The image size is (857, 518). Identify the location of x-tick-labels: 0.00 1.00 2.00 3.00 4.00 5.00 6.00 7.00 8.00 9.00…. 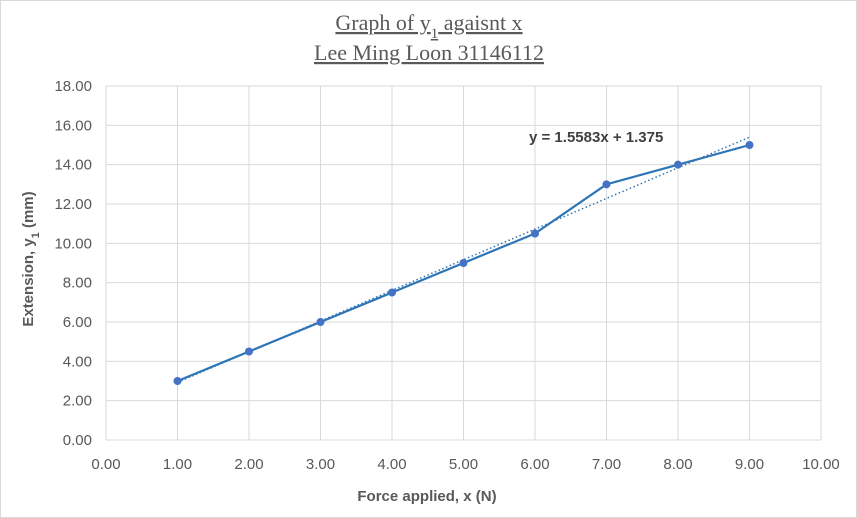
(465, 464).